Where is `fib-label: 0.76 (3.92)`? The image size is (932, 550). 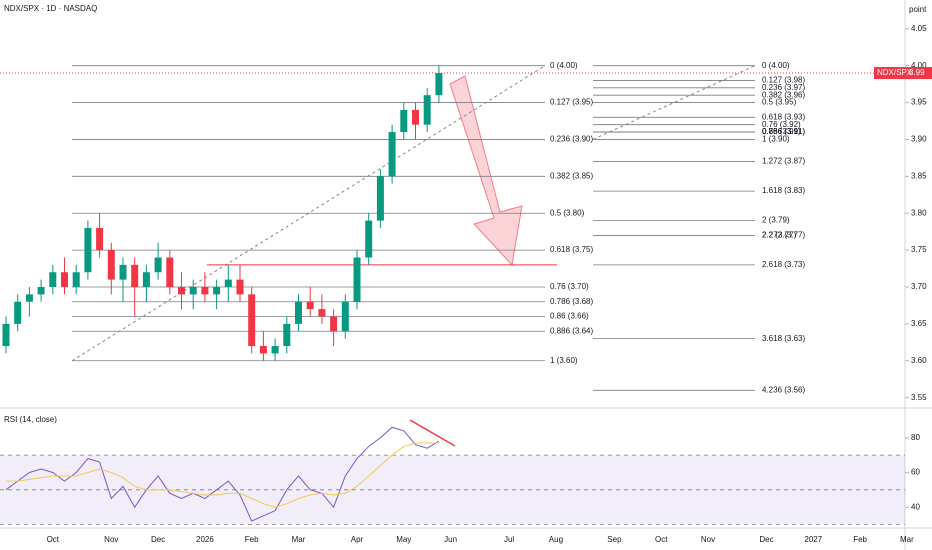 fib-label: 0.76 (3.92) is located at coordinates (781, 124).